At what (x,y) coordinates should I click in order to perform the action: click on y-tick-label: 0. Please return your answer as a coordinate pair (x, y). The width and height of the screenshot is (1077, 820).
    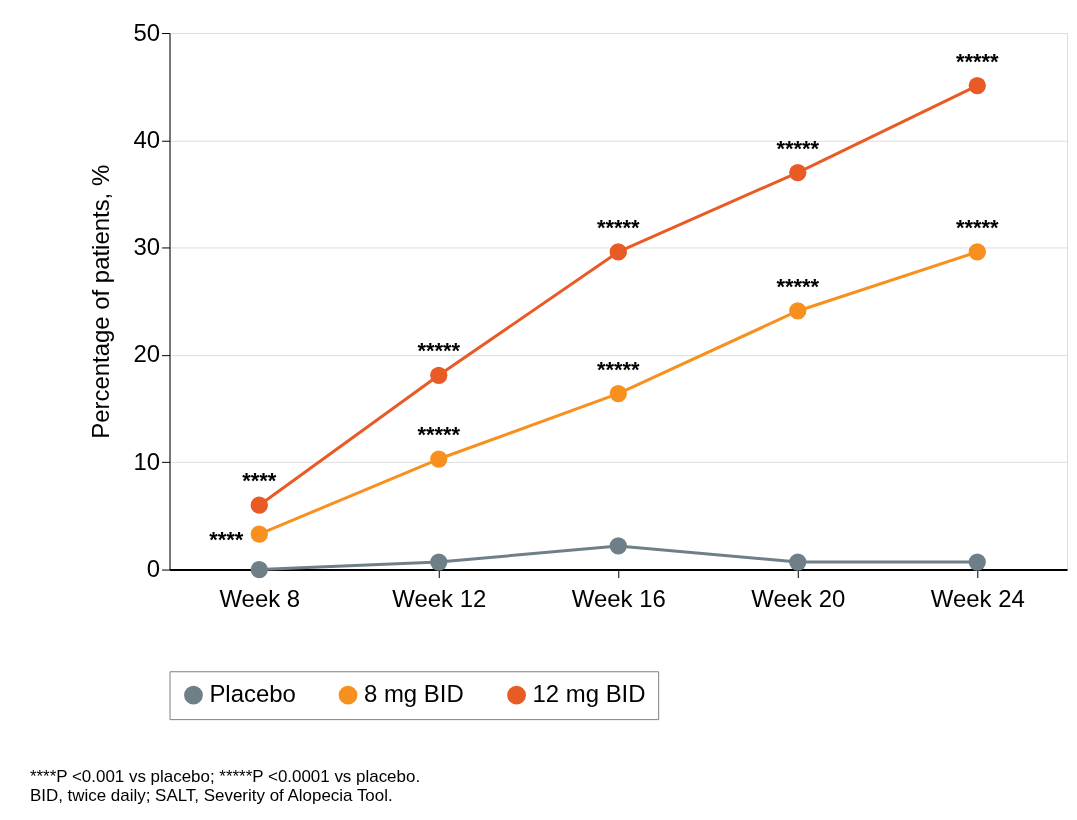
    Looking at the image, I should click on (153, 569).